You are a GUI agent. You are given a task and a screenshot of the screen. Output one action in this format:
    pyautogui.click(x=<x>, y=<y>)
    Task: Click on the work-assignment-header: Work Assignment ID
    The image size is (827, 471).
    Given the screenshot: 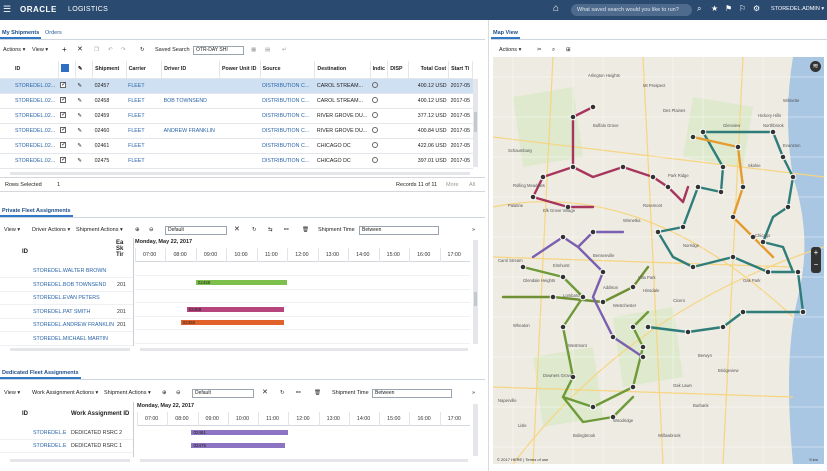 What is the action you would take?
    pyautogui.click(x=100, y=414)
    